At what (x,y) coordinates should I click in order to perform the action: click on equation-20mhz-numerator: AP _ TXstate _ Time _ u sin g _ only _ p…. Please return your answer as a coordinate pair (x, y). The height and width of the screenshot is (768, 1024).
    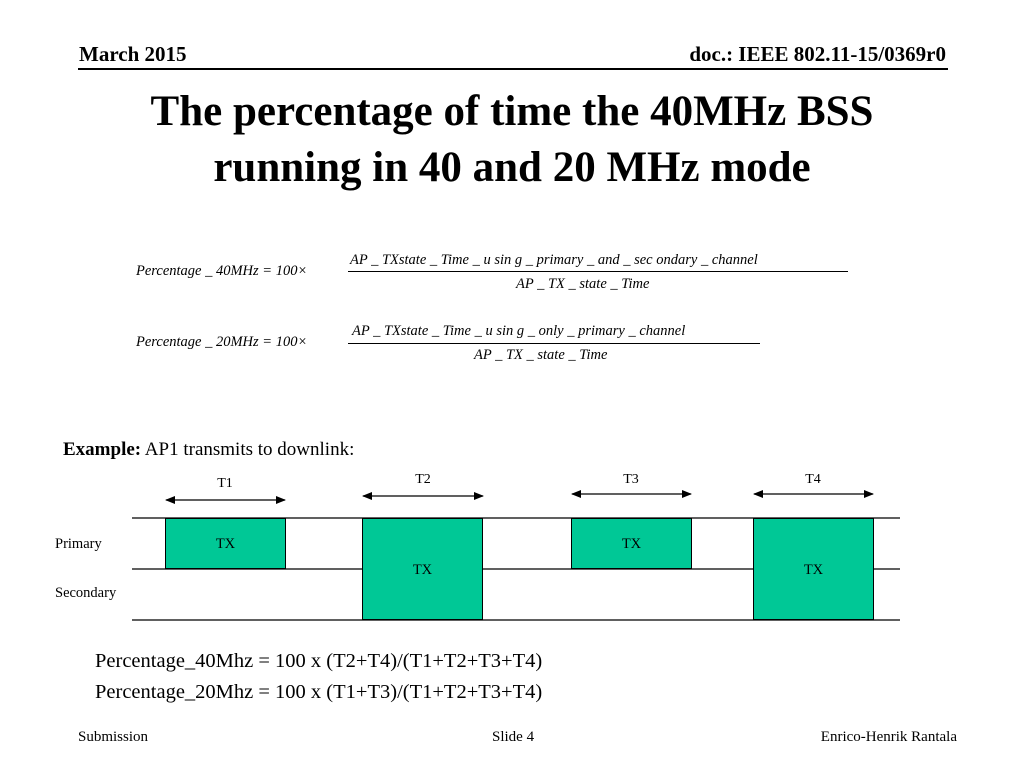
    Looking at the image, I should click on (519, 331).